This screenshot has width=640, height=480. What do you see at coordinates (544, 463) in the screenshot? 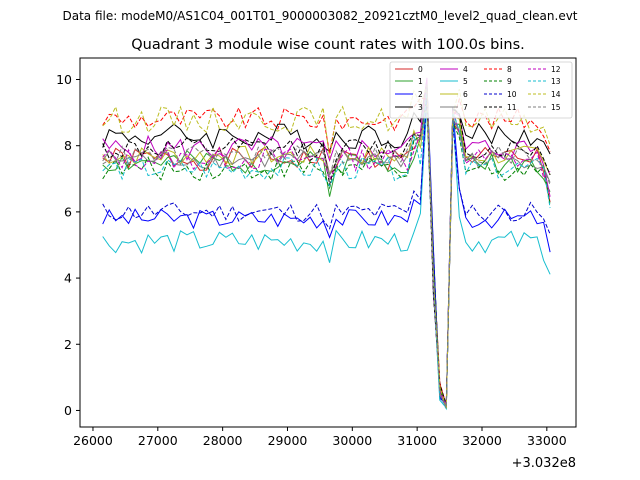
I see `x-offset-label: +3.032e8` at bounding box center [544, 463].